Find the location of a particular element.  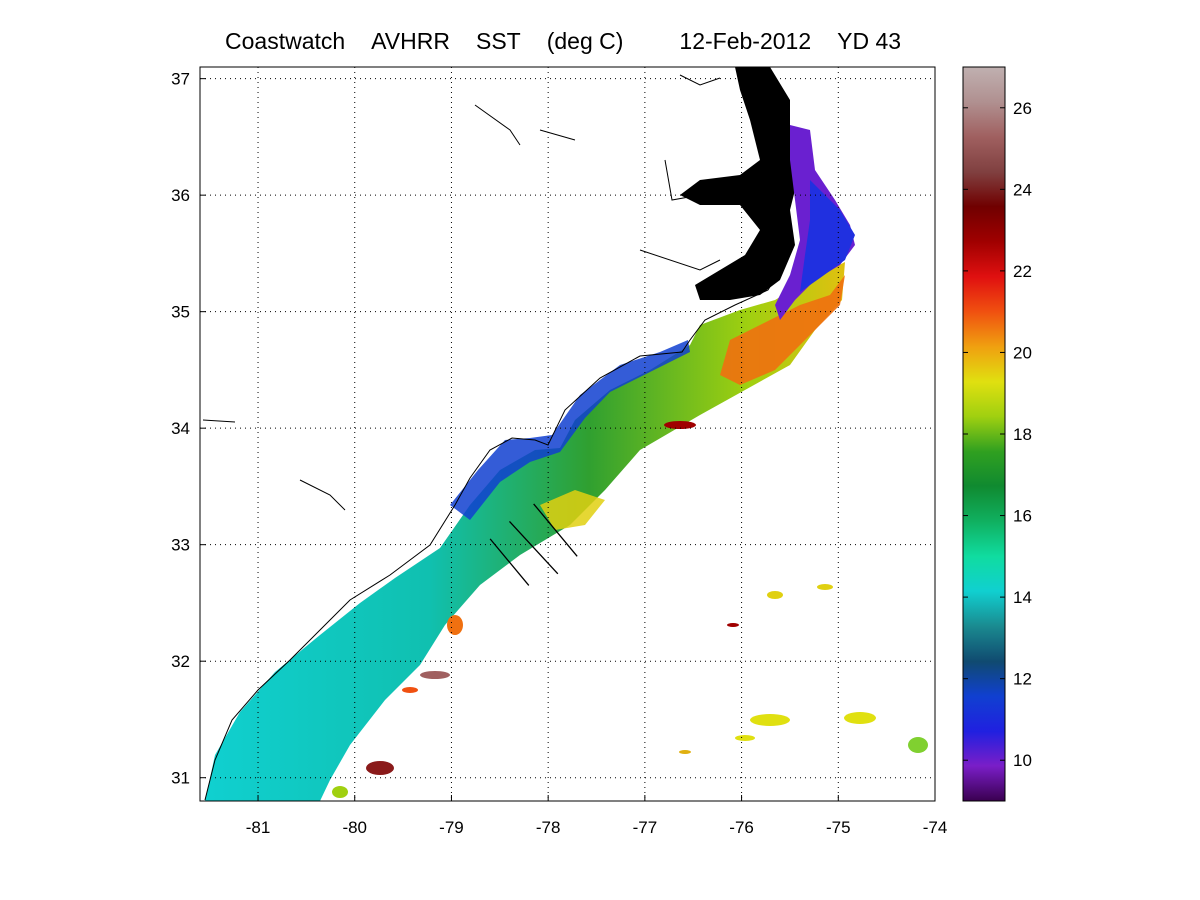

lon-tick-label: -75 is located at coordinates (838, 827).